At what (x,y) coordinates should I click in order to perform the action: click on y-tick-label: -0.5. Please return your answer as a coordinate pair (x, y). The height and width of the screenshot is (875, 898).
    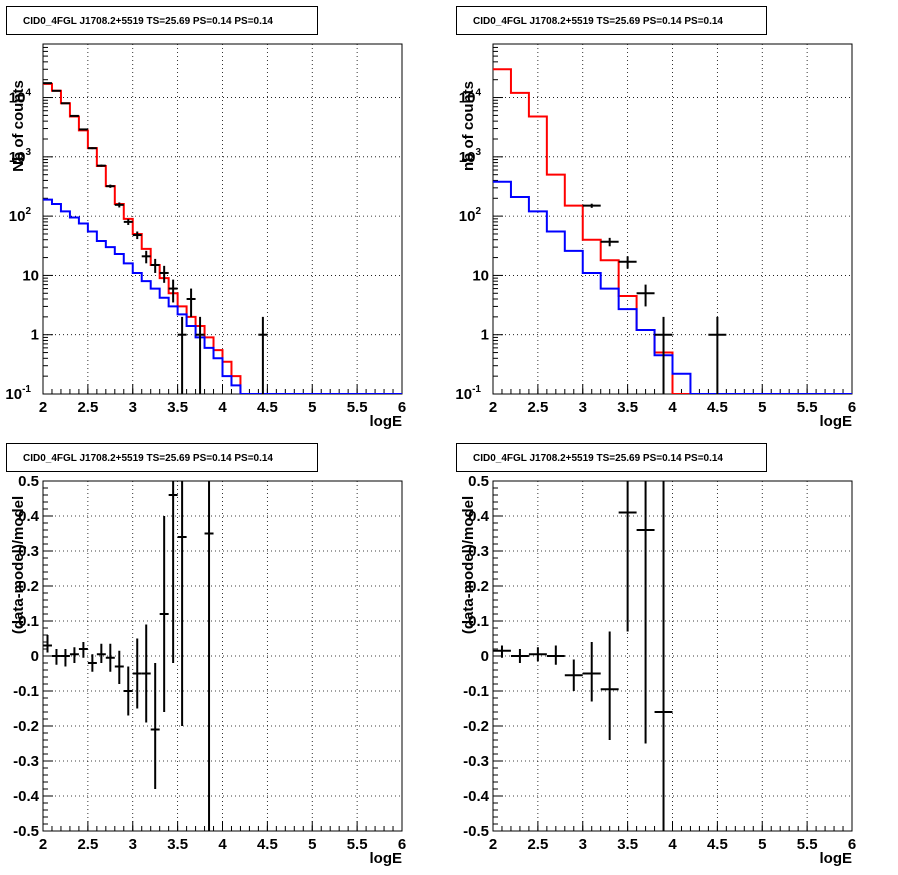
    Looking at the image, I should click on (26, 831).